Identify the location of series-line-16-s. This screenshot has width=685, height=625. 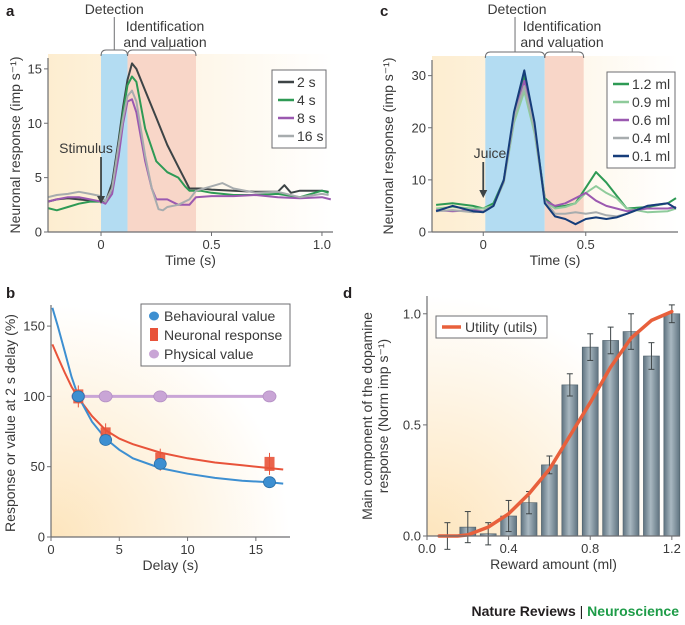
(188, 150).